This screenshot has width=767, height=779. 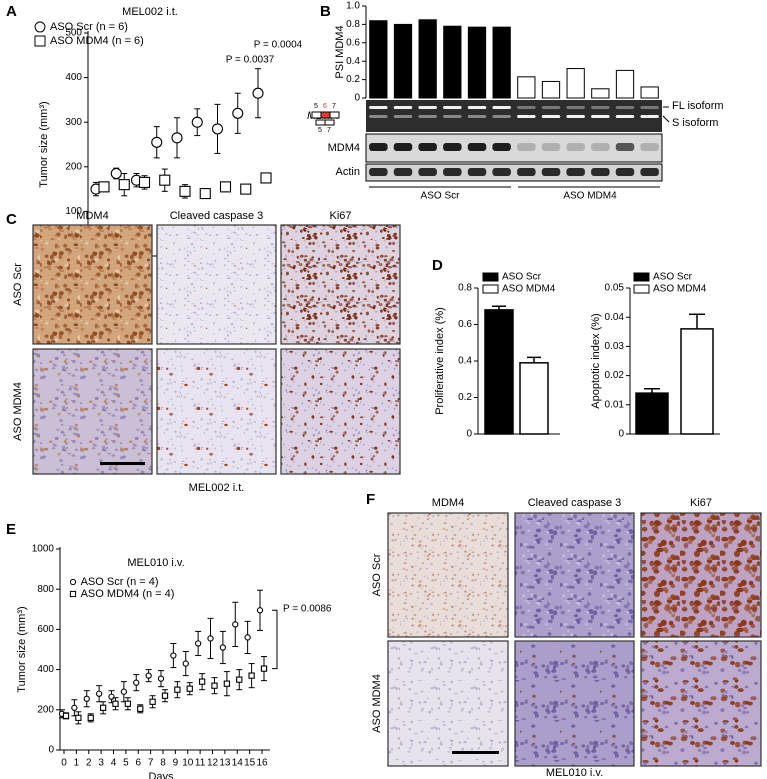 What do you see at coordinates (316, 106) in the screenshot?
I see `exon-number: 5` at bounding box center [316, 106].